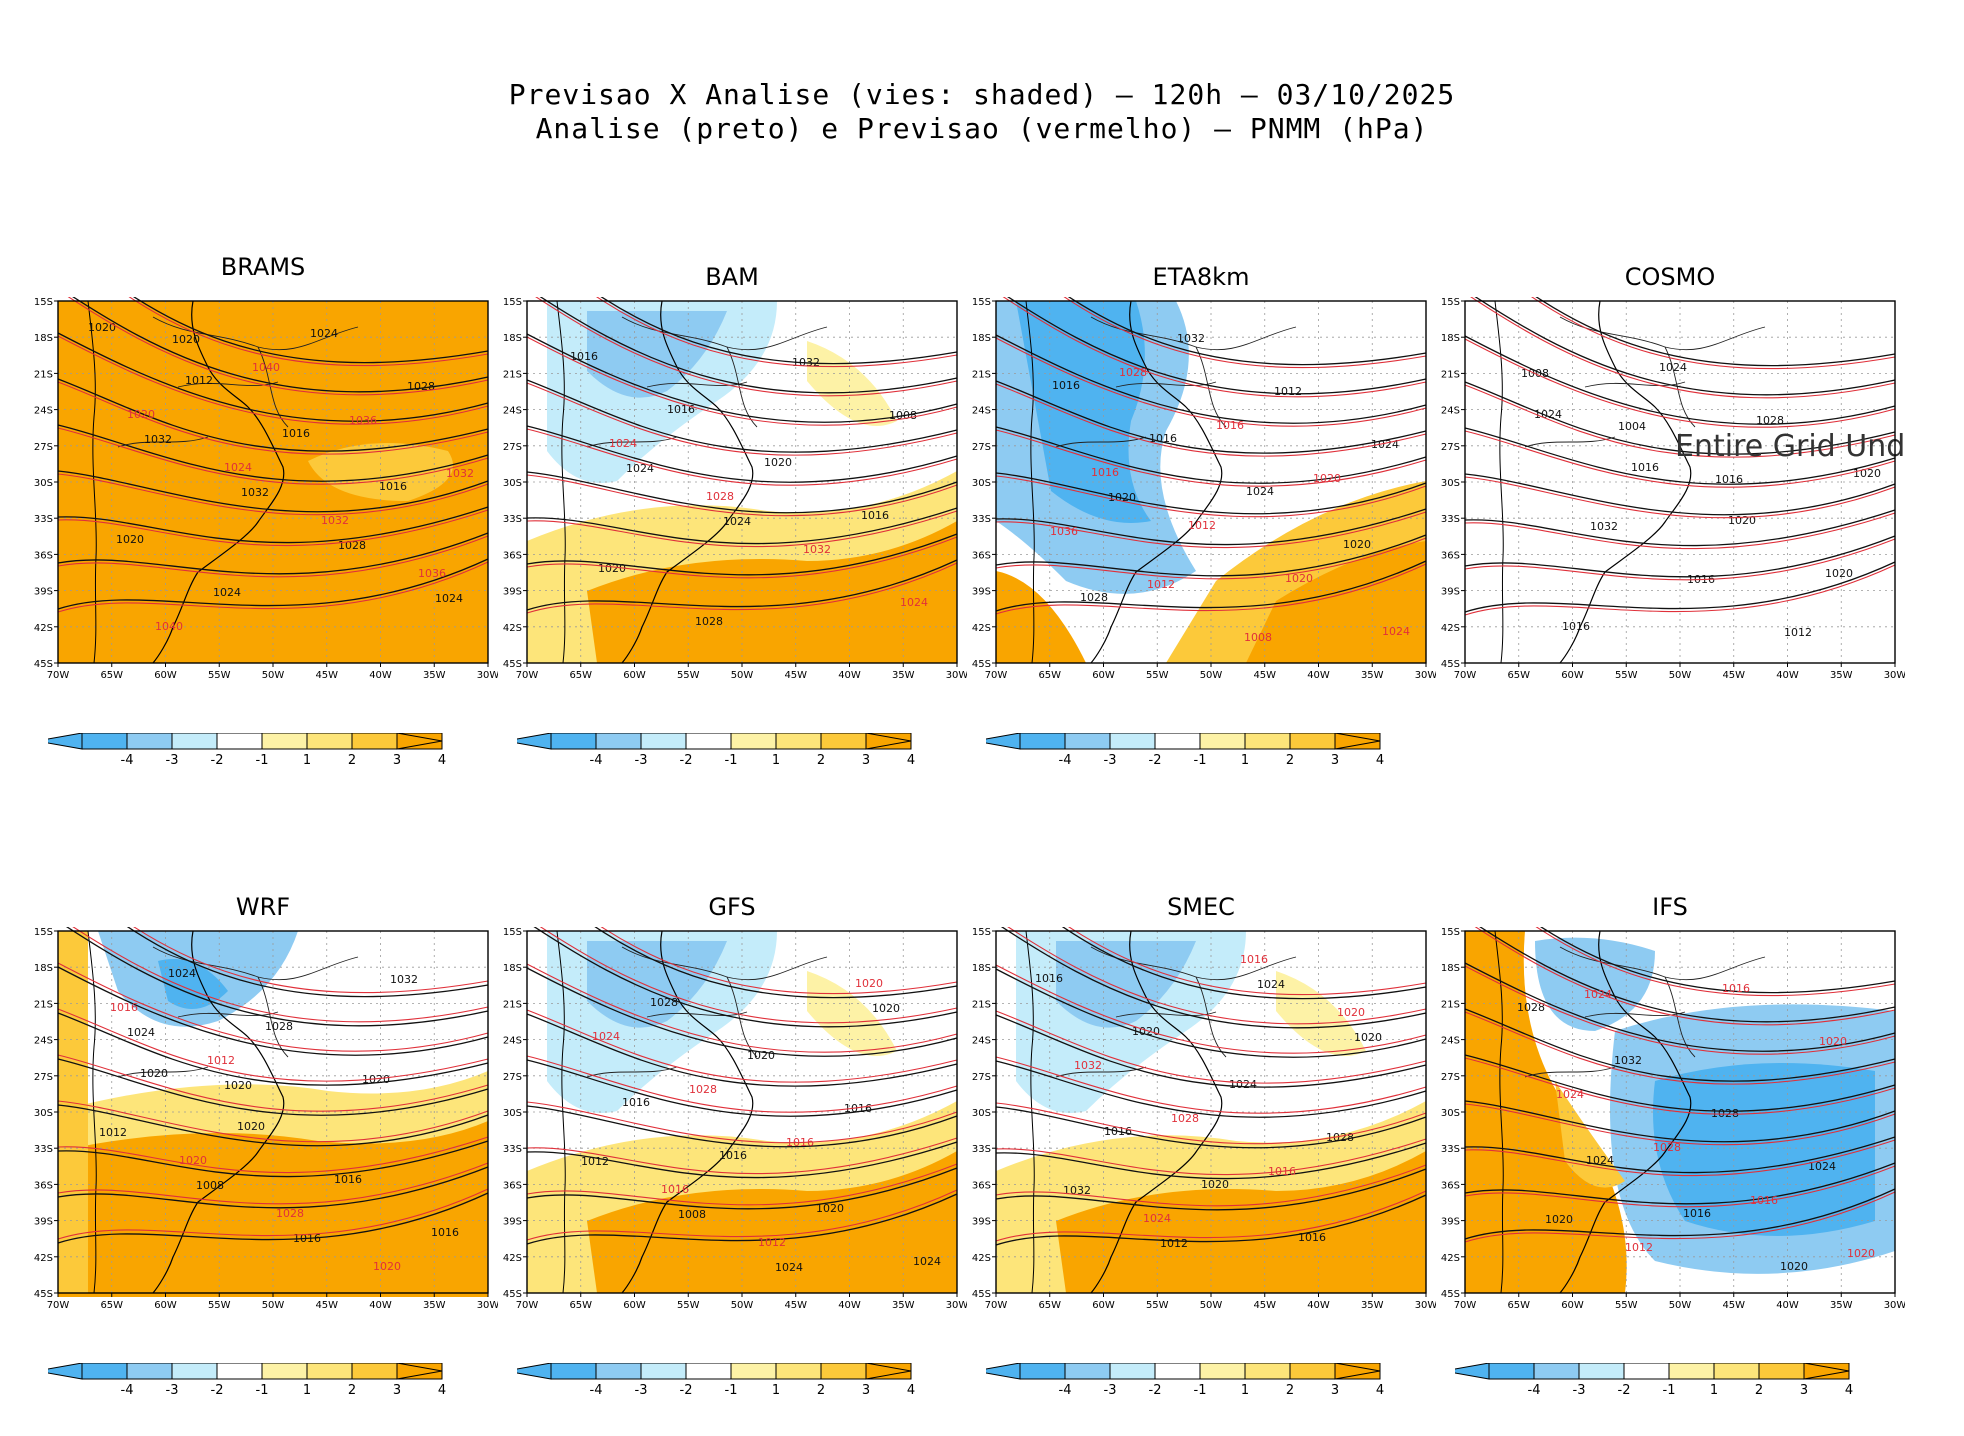 This screenshot has width=1964, height=1436. Describe the element at coordinates (716, 750) in the screenshot. I see `colorbar: -4 -3 -2 -1 1 2 3 4` at that location.